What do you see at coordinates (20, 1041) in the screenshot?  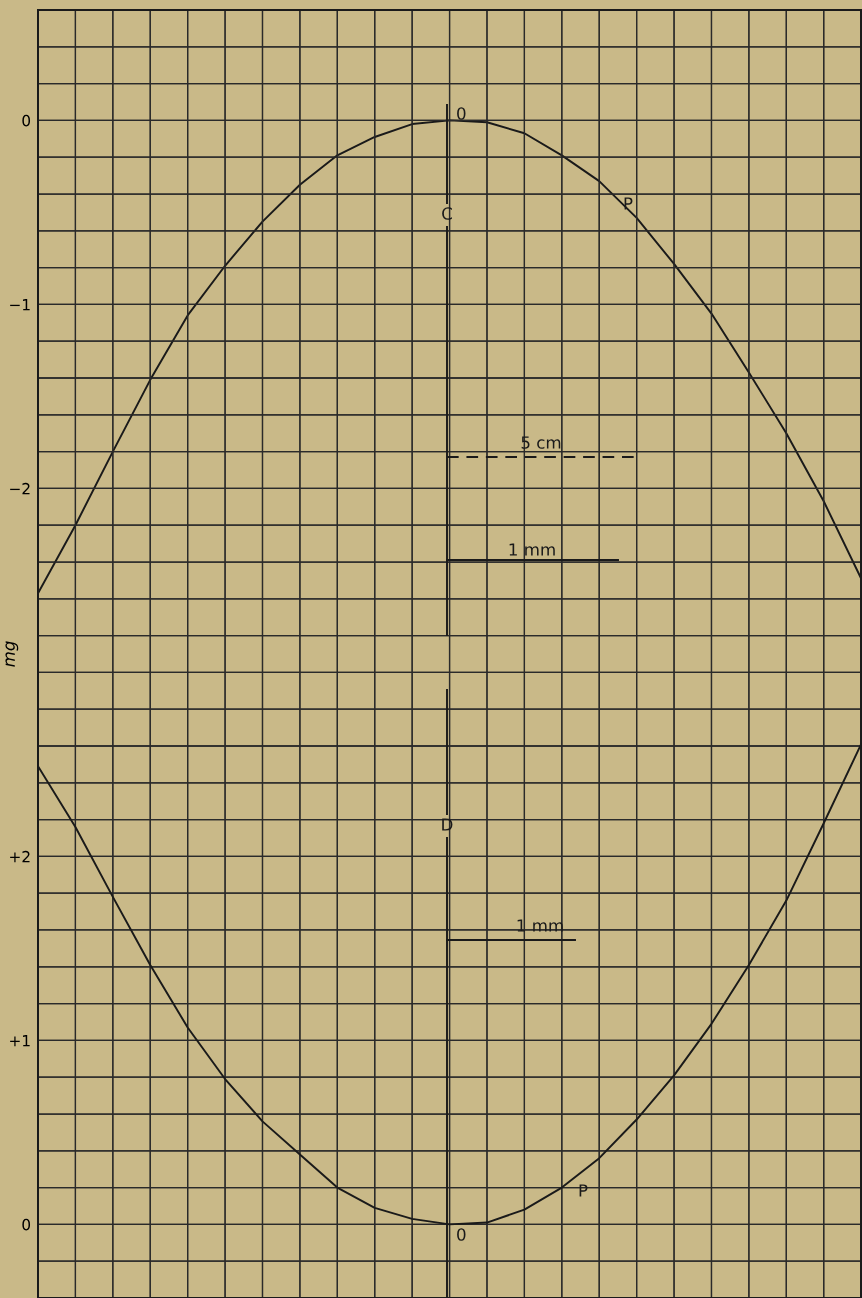 I see `y-tick-label: +1` at bounding box center [20, 1041].